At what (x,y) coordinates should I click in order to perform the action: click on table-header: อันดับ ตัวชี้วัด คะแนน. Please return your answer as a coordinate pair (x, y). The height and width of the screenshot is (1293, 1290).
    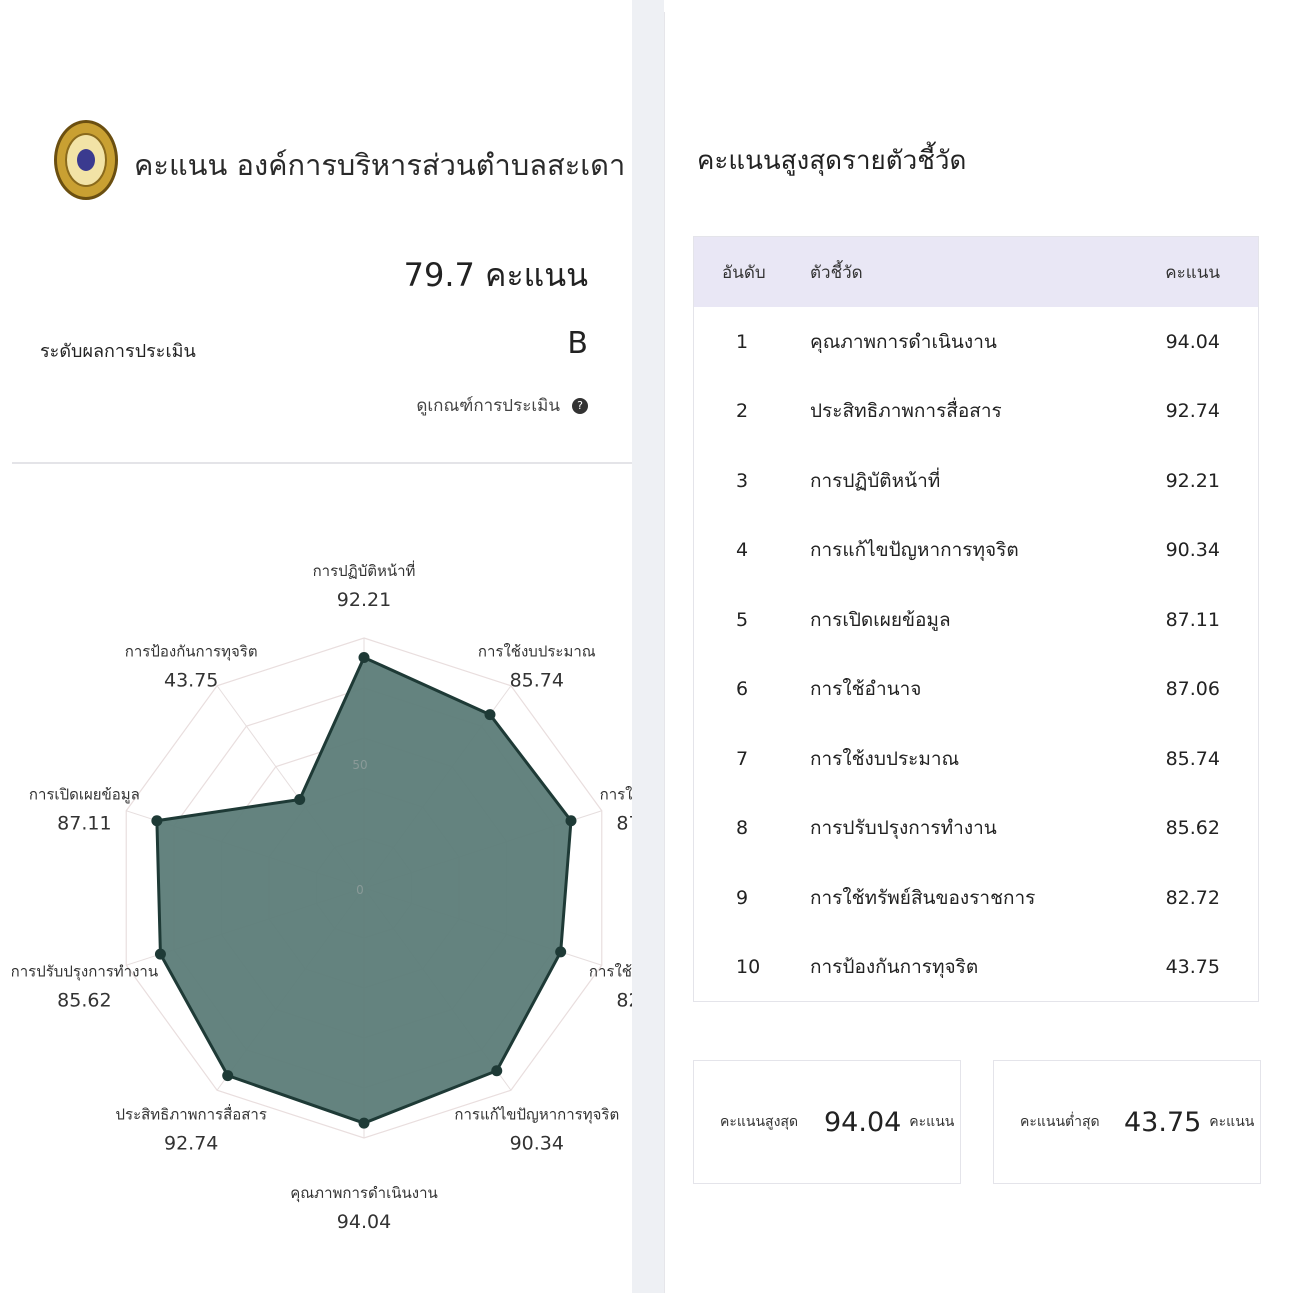
    Looking at the image, I should click on (976, 272).